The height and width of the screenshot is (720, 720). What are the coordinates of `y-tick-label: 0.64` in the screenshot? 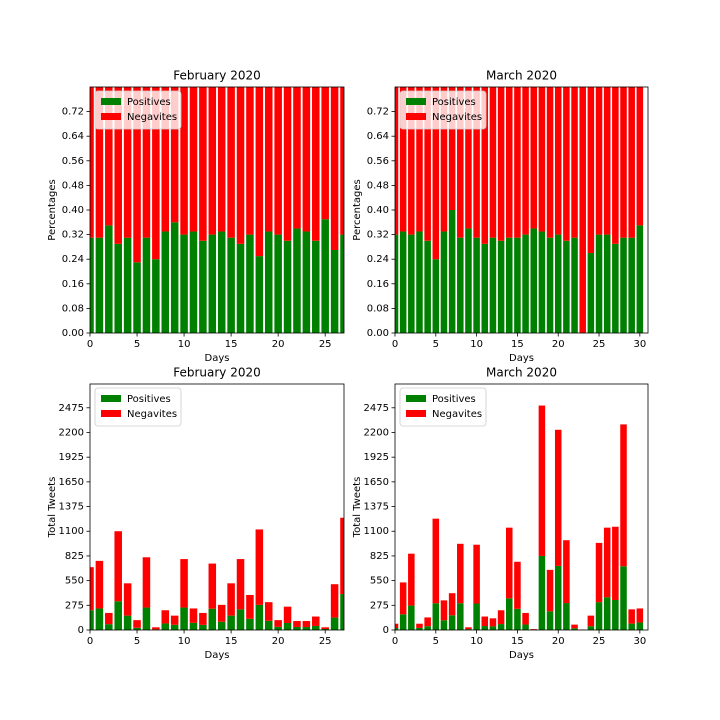 It's located at (73, 136).